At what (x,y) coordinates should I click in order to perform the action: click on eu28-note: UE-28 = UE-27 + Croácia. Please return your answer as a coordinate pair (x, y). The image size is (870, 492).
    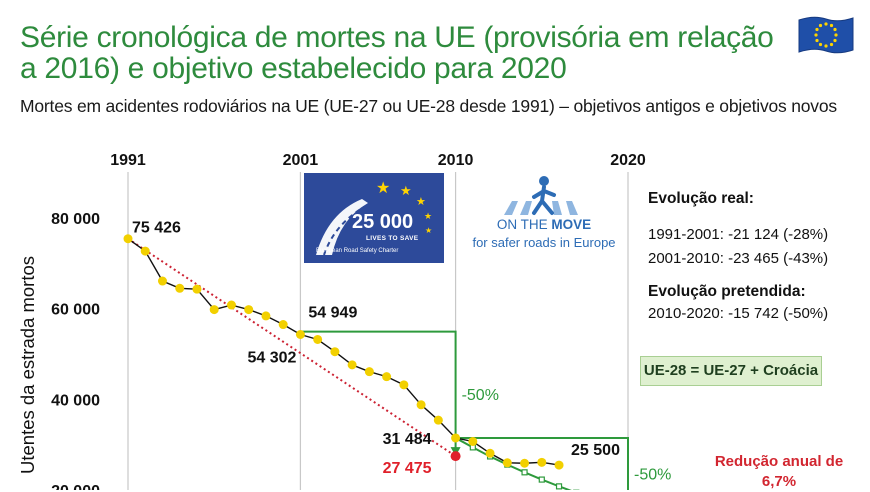
    Looking at the image, I should click on (731, 371).